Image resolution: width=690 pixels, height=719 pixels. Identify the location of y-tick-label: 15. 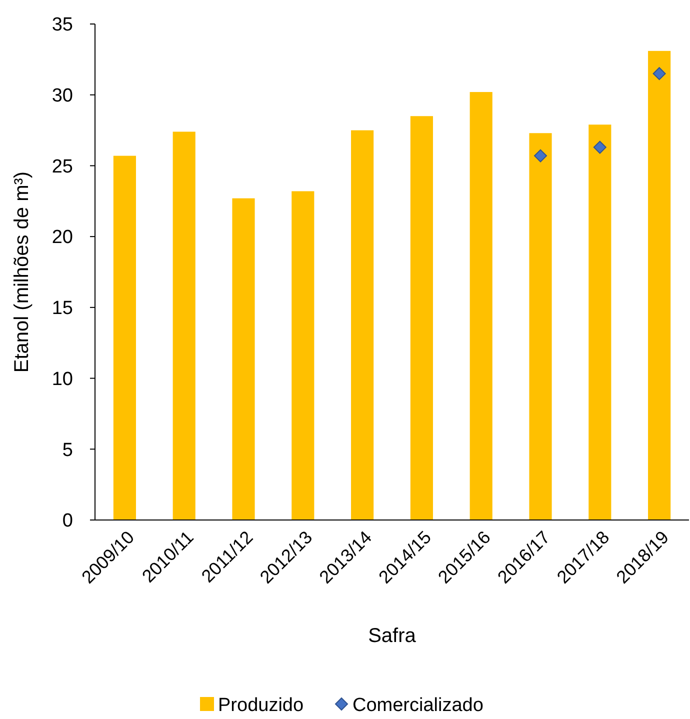
(62, 309).